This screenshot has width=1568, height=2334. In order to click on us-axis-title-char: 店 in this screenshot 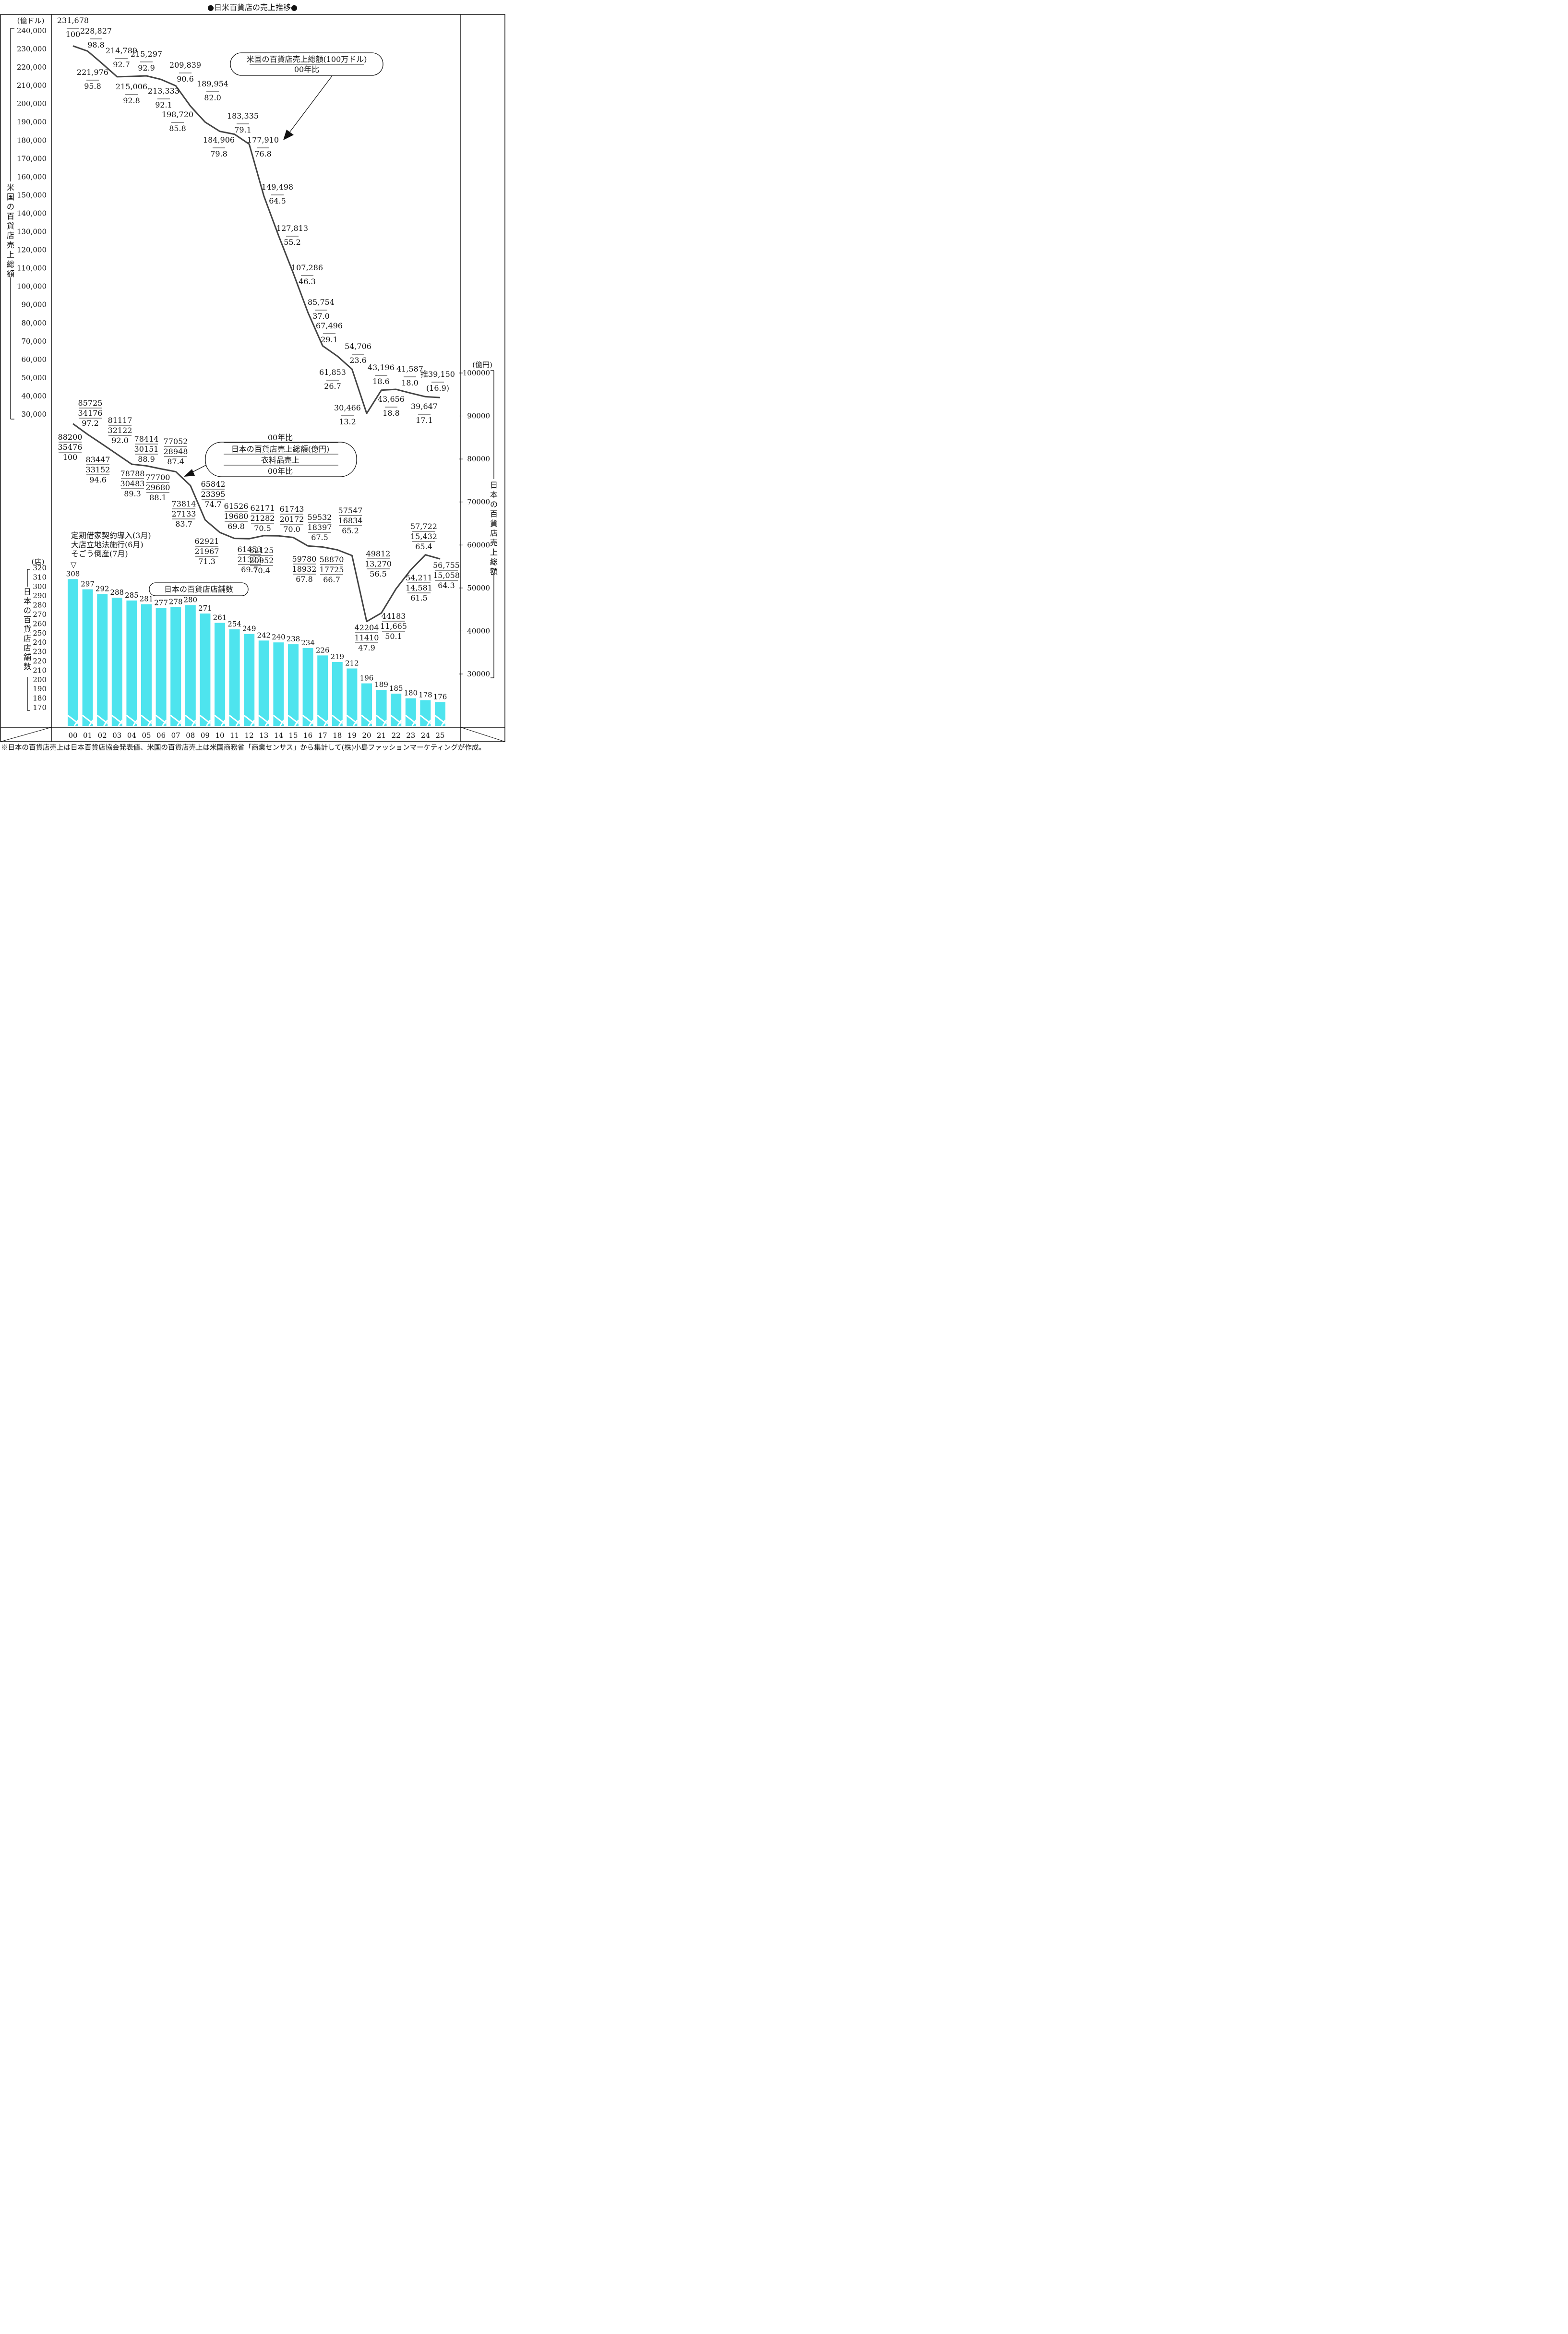, I will do `click(10, 235)`.